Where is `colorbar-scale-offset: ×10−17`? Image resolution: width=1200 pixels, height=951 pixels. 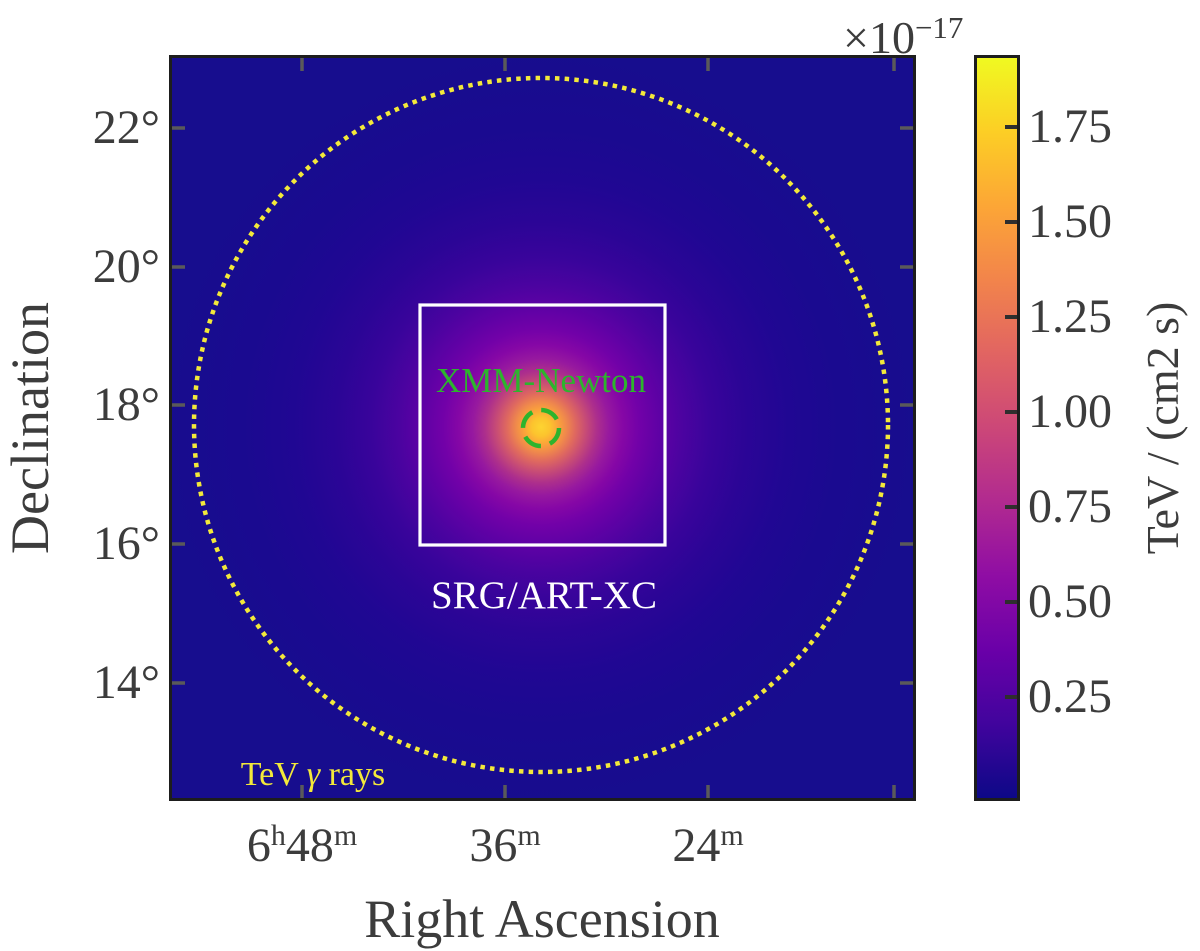 colorbar-scale-offset: ×10−17 is located at coordinates (943, 33).